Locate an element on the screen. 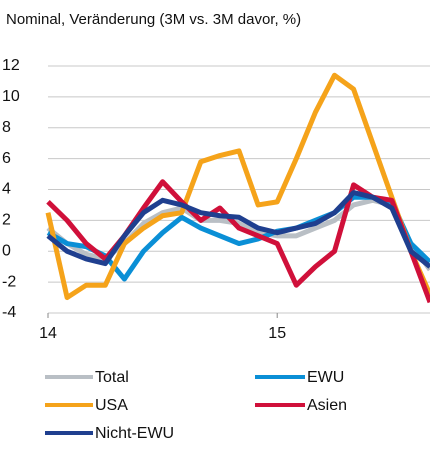 The height and width of the screenshot is (451, 430). legend-label: USA is located at coordinates (111, 405).